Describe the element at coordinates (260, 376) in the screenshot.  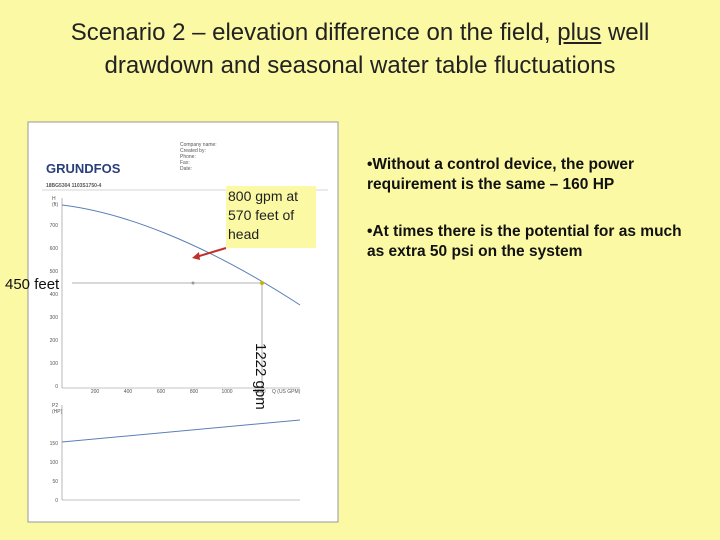
I see `flow-label: 1222 gpm` at that location.